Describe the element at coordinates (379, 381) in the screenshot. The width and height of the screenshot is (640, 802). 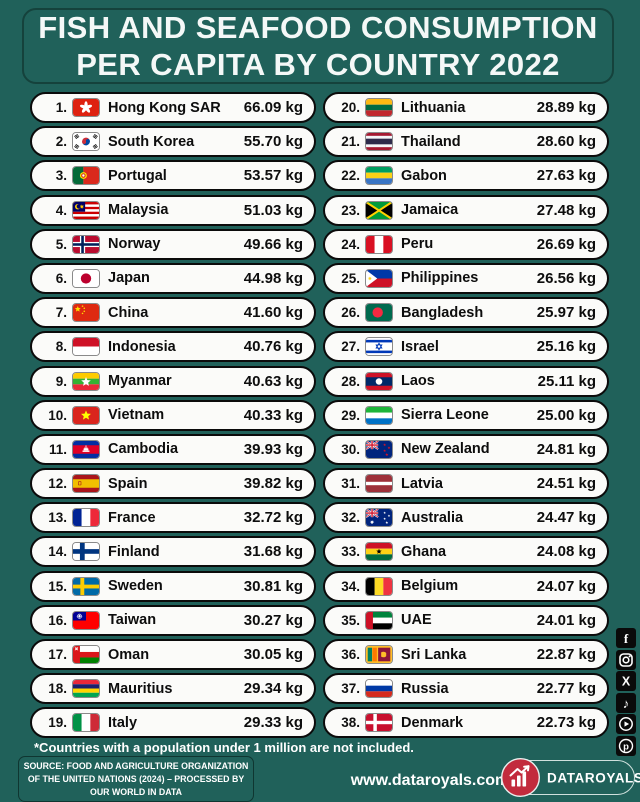
I see `flag-icon-la` at that location.